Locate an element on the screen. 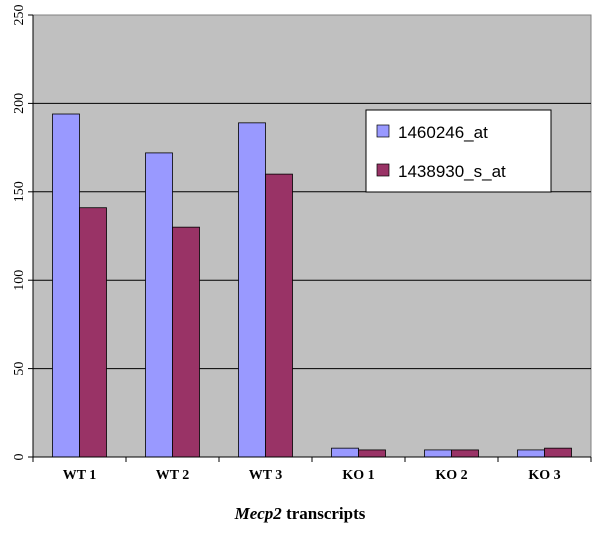  legend-box is located at coordinates (458, 151).